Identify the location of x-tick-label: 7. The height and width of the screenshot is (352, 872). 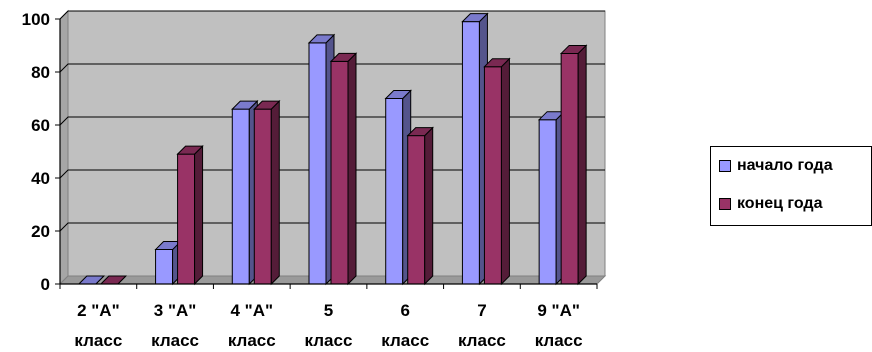
(481, 310).